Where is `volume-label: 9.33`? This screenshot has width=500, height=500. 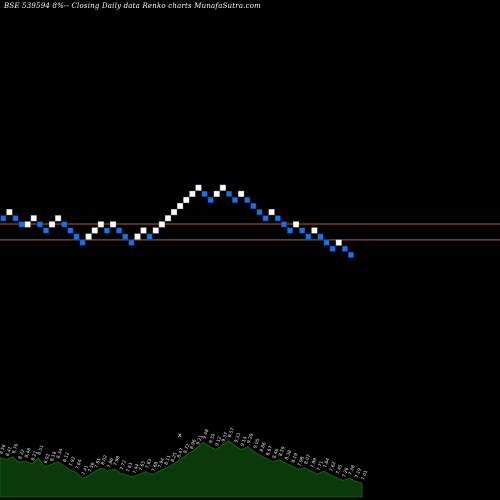 volume-label: 9.33 is located at coordinates (237, 438).